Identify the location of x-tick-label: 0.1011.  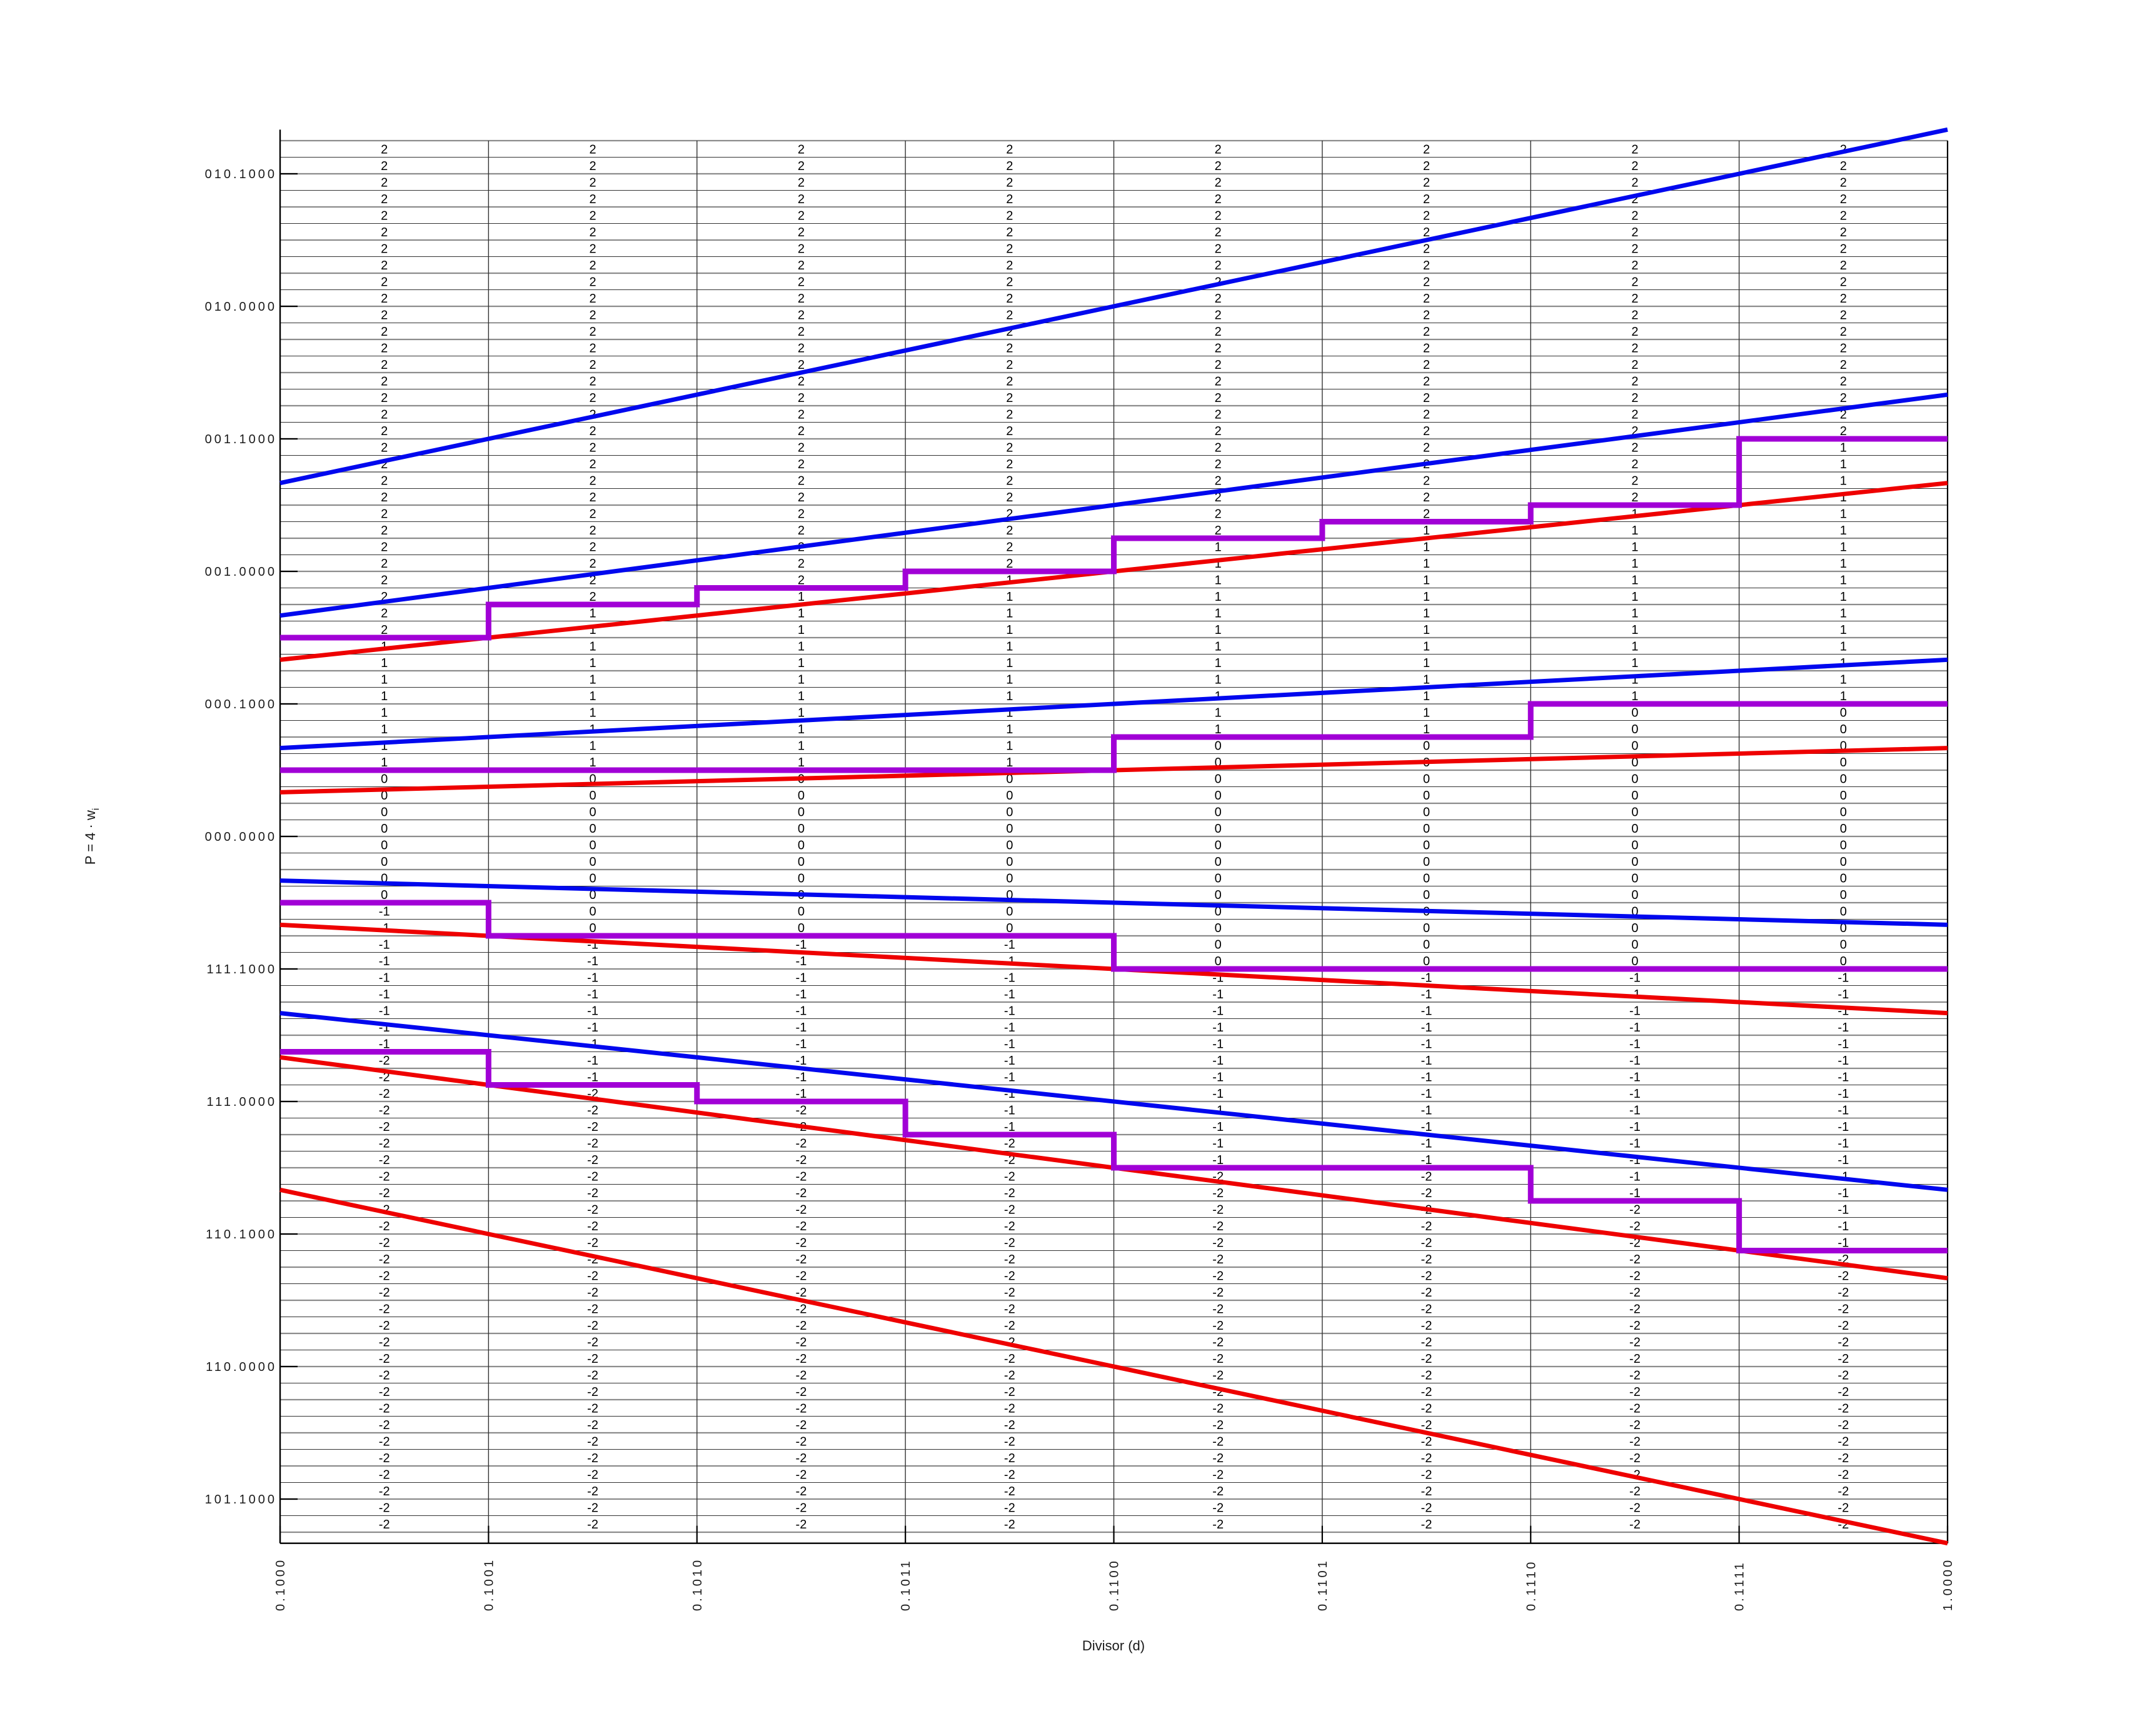
(906, 1584).